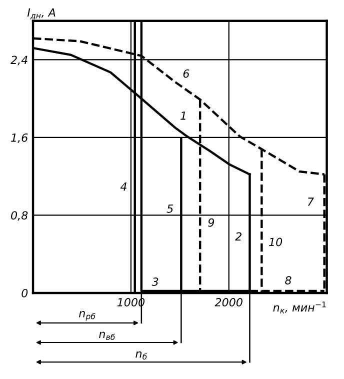 The height and width of the screenshot is (379, 344). I want to click on series-label: 2, so click(238, 236).